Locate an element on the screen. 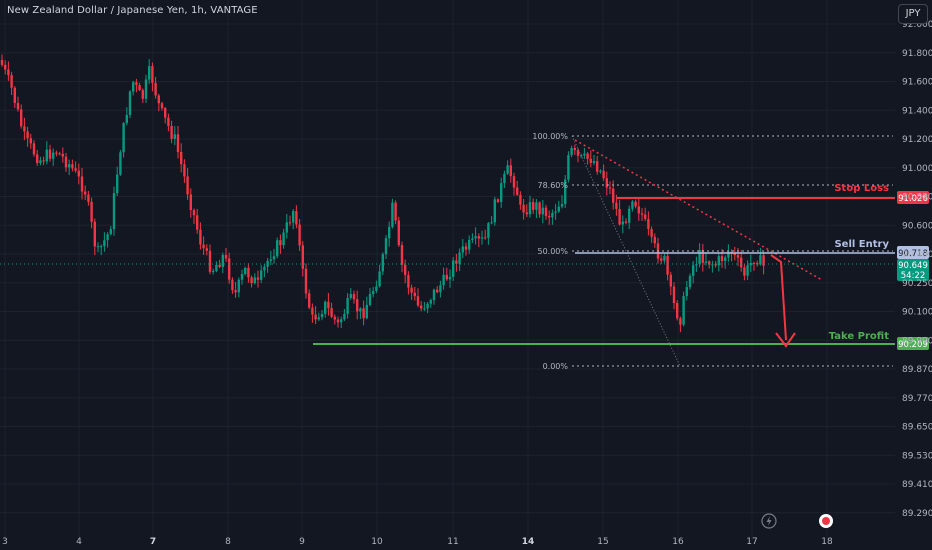 The width and height of the screenshot is (932, 550). record-icon is located at coordinates (826, 521).